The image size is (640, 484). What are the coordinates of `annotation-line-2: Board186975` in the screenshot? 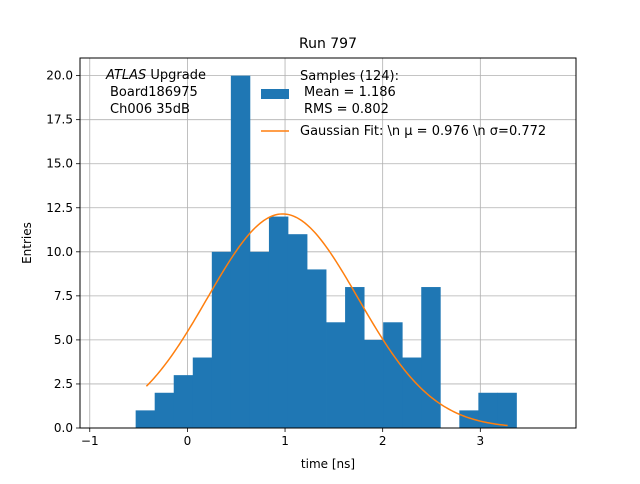 It's located at (154, 92).